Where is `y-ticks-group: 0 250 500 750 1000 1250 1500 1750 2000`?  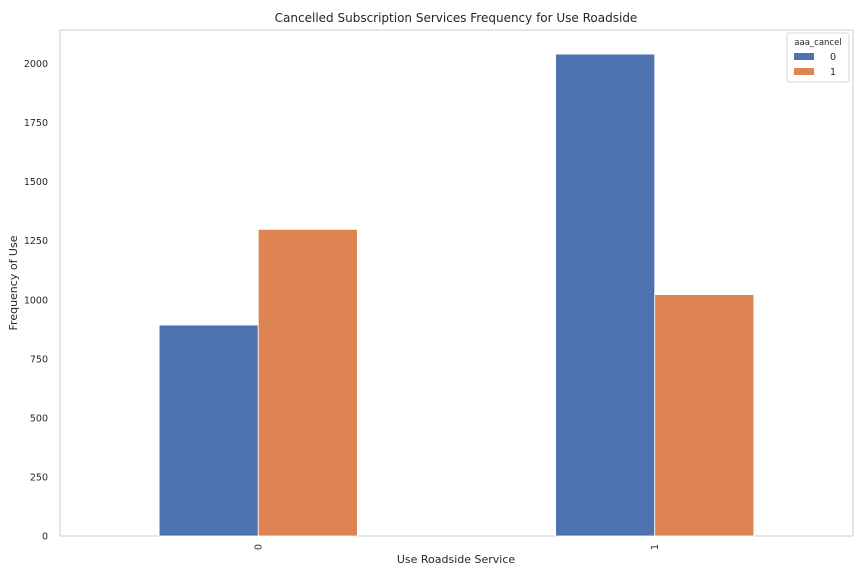 y-ticks-group: 0 250 500 750 1000 1250 1500 1750 2000 is located at coordinates (36, 300).